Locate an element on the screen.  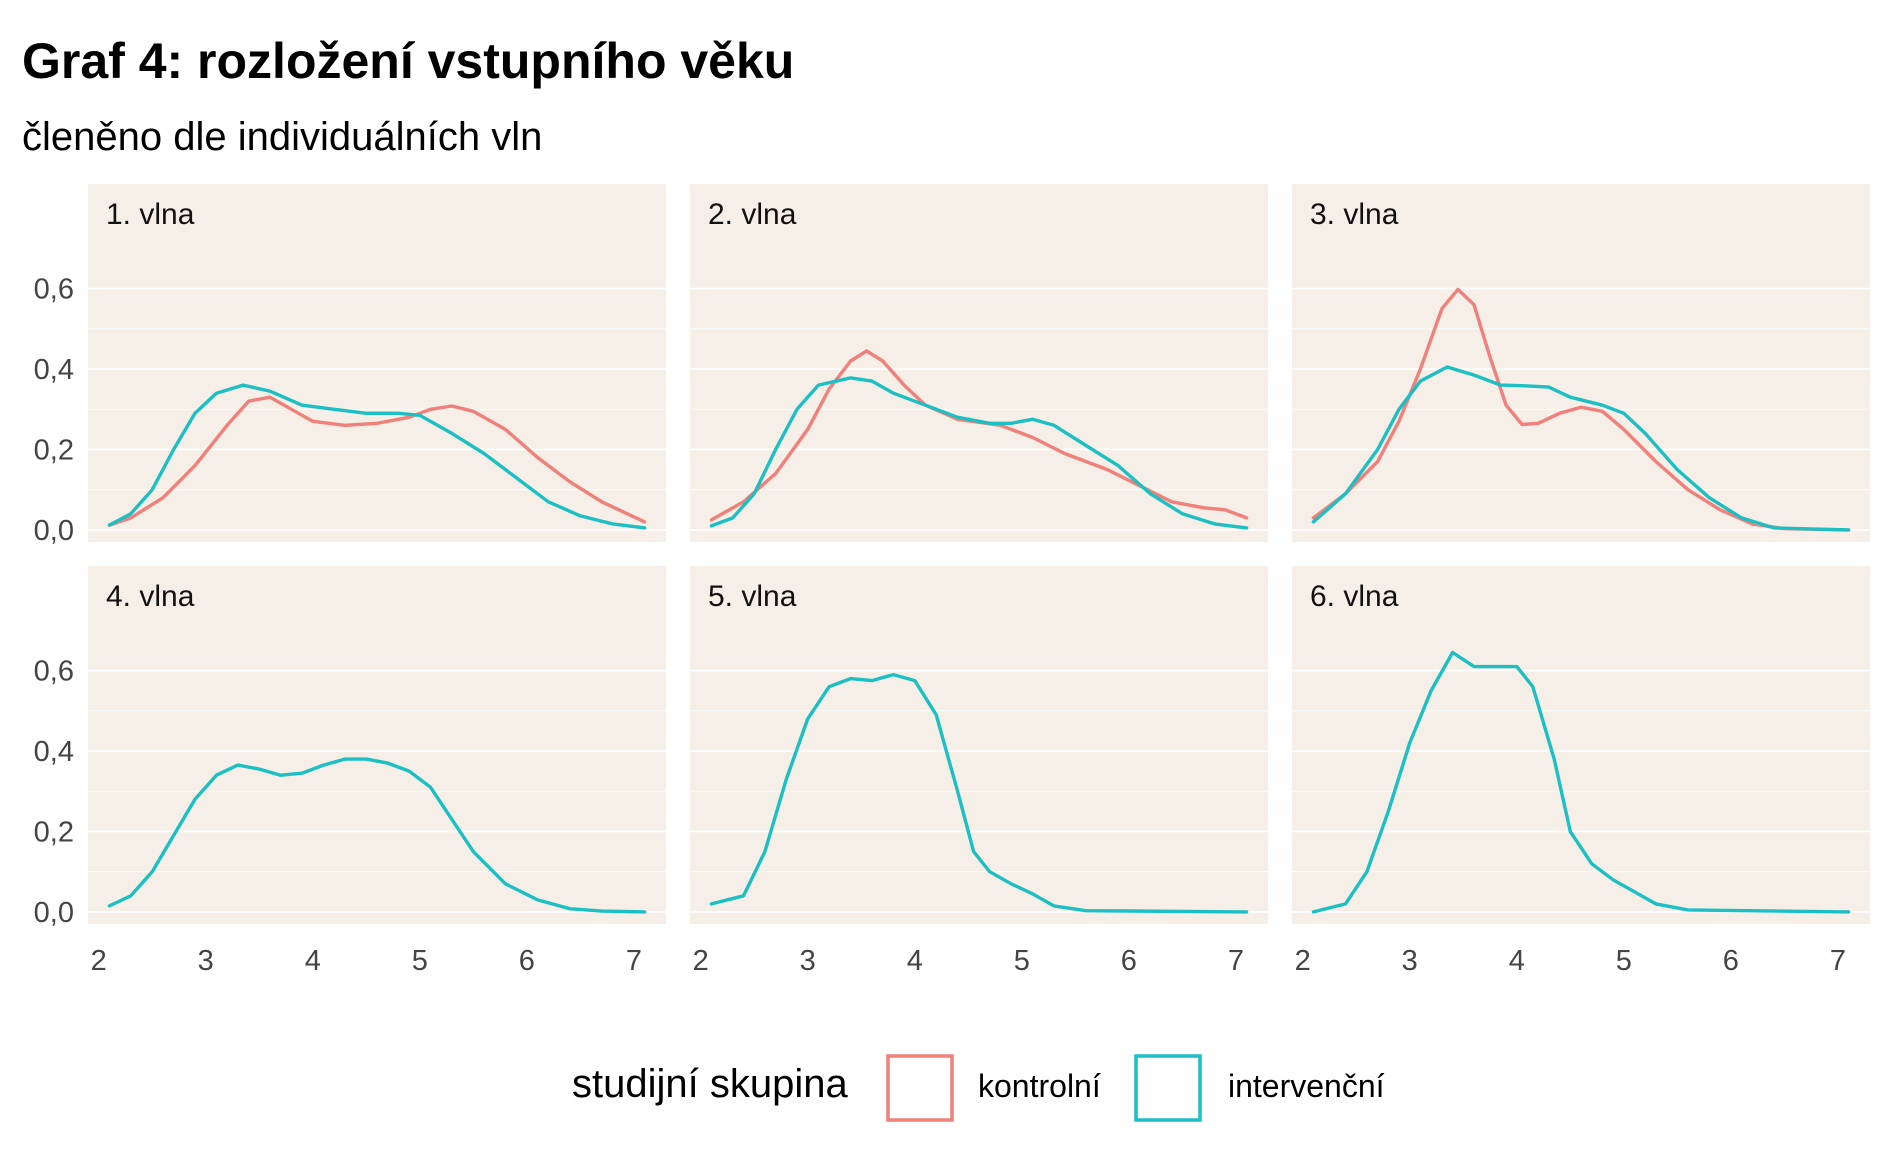
panel-label: 1. vlna is located at coordinates (150, 214).